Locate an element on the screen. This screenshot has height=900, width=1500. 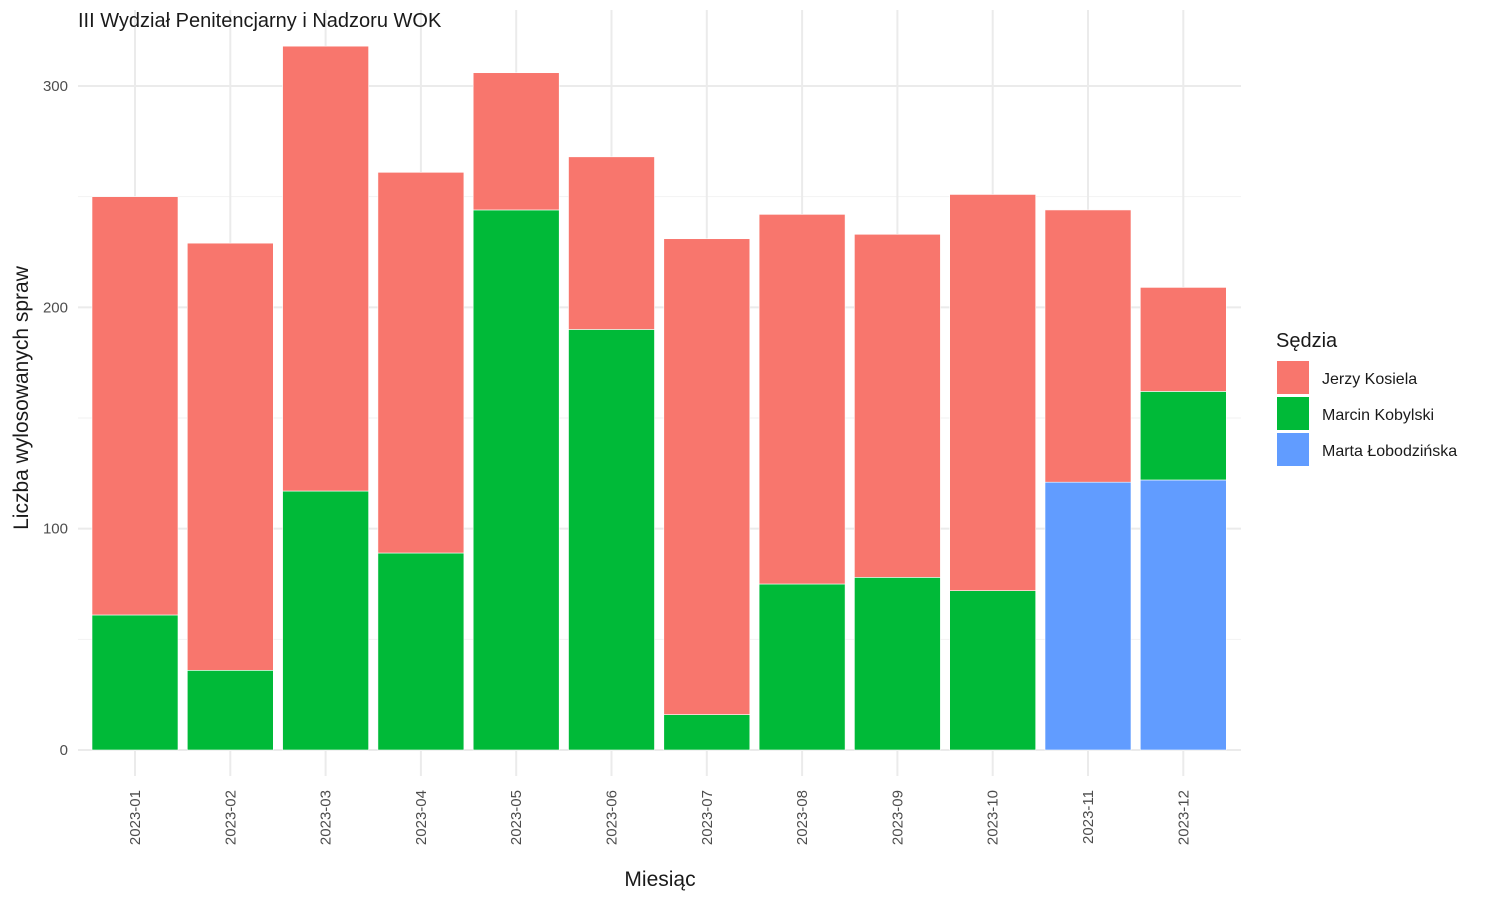
bar-2023-08-marcin-kobylski is located at coordinates (802, 667).